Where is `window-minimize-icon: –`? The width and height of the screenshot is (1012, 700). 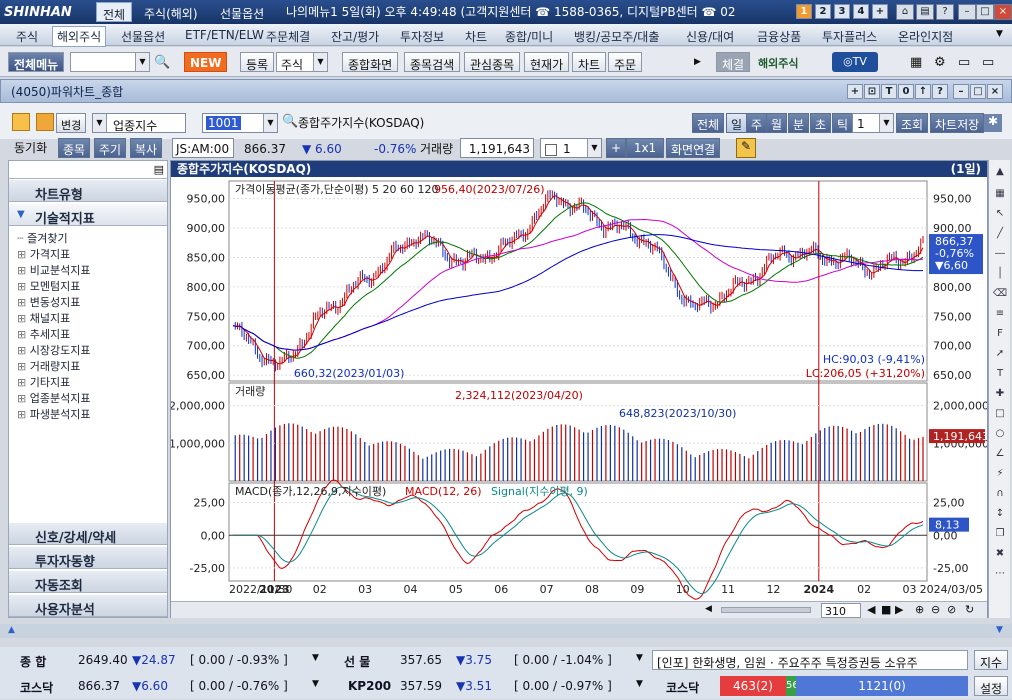
window-minimize-icon: – is located at coordinates (961, 91).